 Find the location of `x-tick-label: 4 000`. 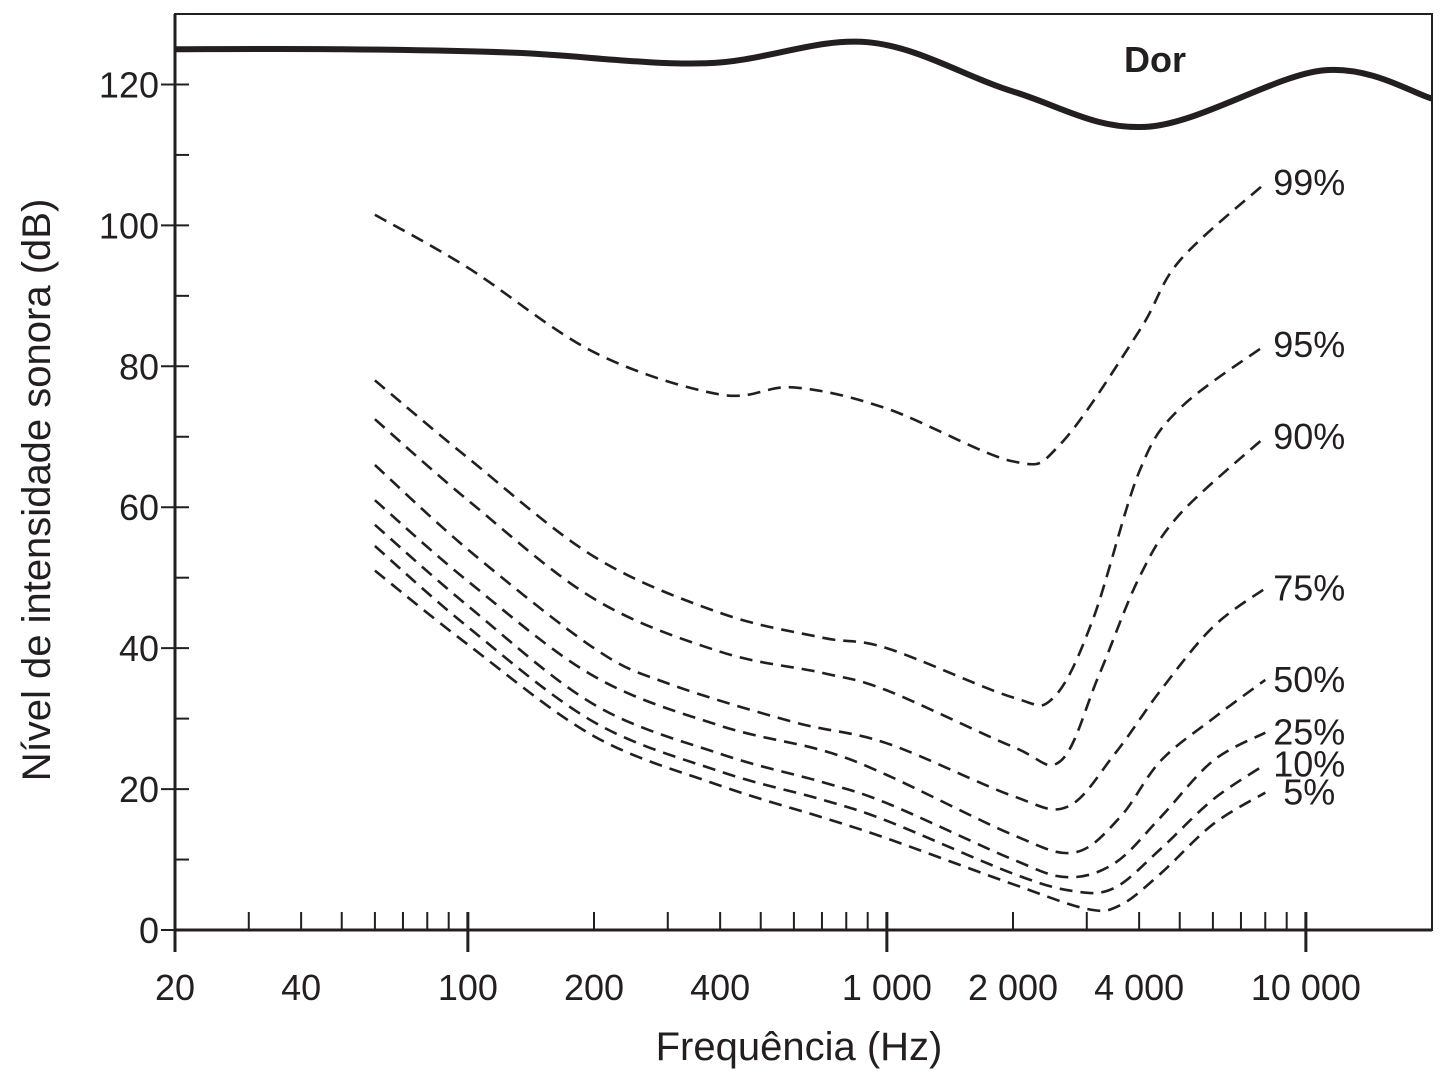

x-tick-label: 4 000 is located at coordinates (1139, 987).